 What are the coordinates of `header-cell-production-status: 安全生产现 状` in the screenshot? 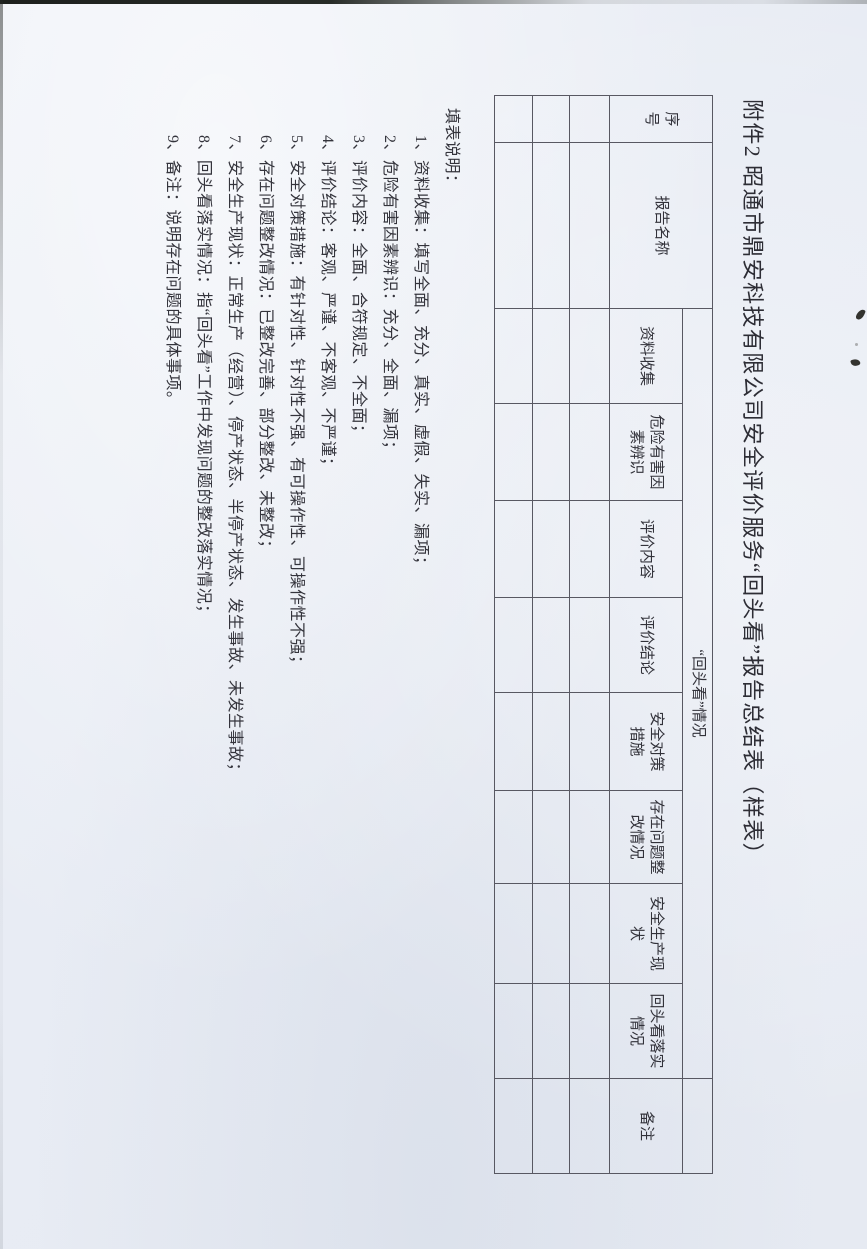 It's located at (646, 933).